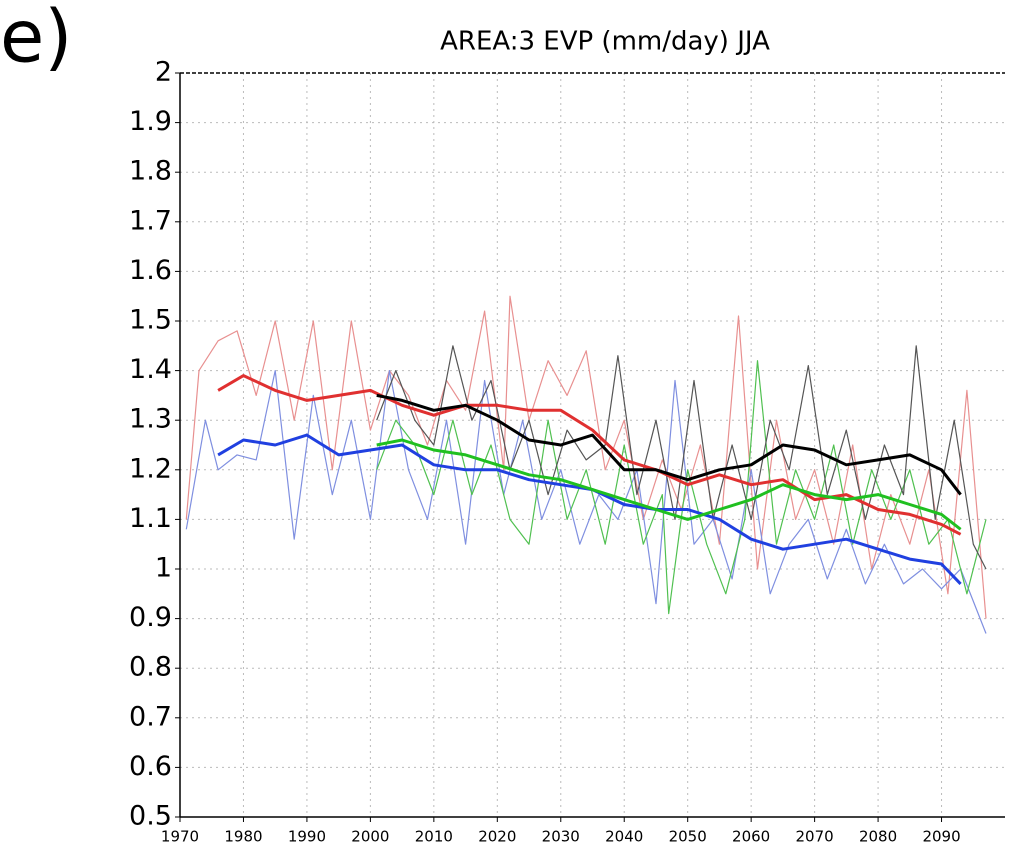 This screenshot has width=1011, height=854. What do you see at coordinates (150, 617) in the screenshot?
I see `y-tick-label: 0.9` at bounding box center [150, 617].